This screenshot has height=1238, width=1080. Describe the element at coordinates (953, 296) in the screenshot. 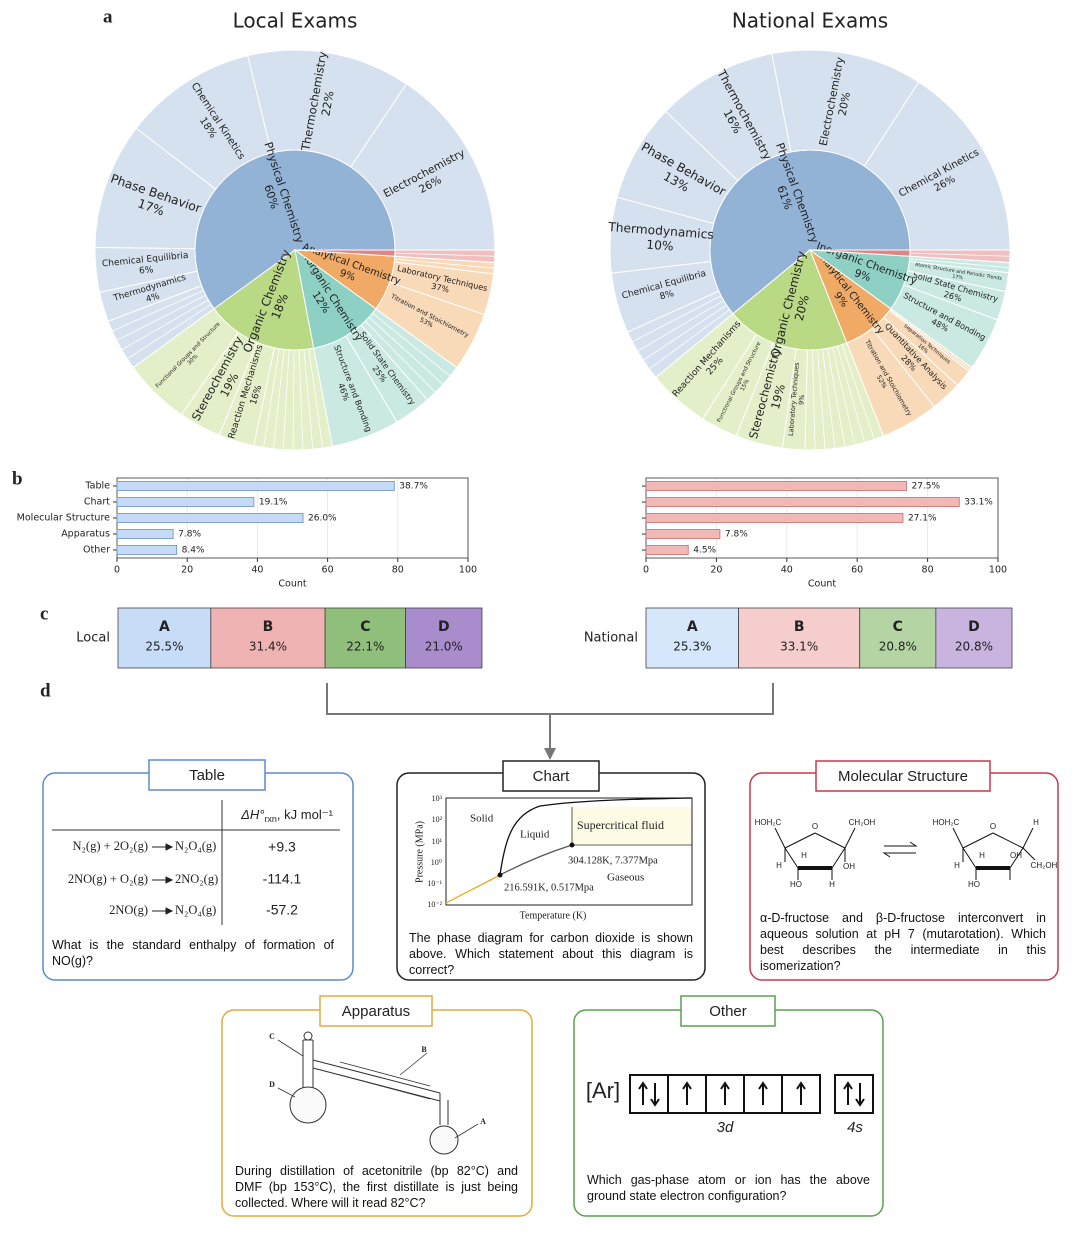

I see `segment-value: 26%` at that location.